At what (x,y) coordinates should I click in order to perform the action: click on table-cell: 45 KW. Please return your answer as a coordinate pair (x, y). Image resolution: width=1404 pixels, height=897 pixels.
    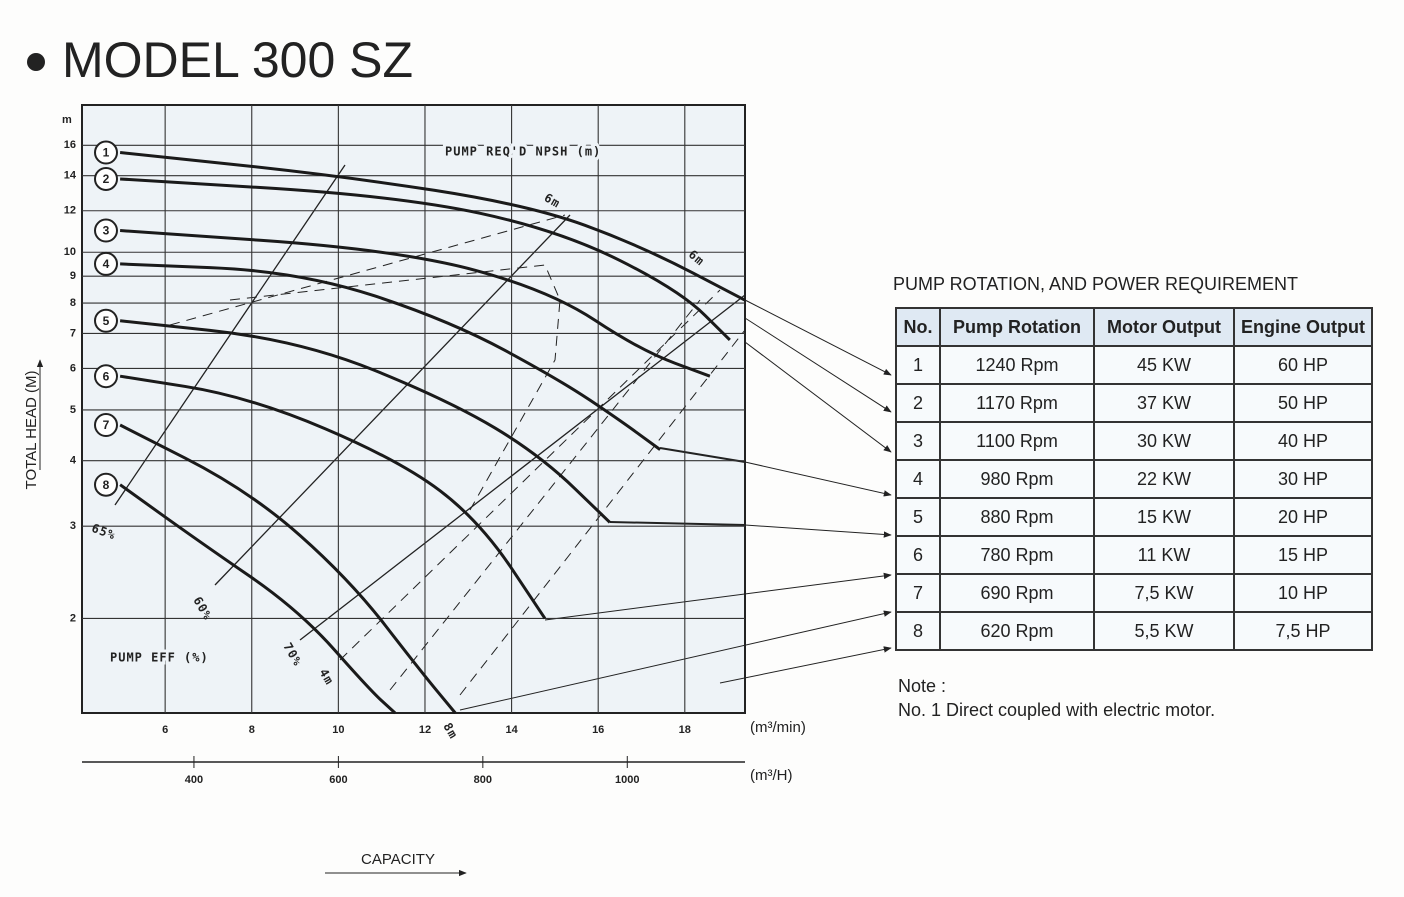
    Looking at the image, I should click on (1164, 365).